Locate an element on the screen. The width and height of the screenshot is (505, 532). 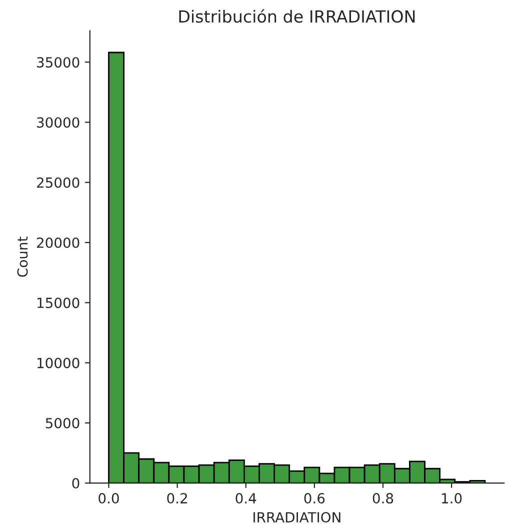
y-tick-label: 25000 is located at coordinates (58, 182).